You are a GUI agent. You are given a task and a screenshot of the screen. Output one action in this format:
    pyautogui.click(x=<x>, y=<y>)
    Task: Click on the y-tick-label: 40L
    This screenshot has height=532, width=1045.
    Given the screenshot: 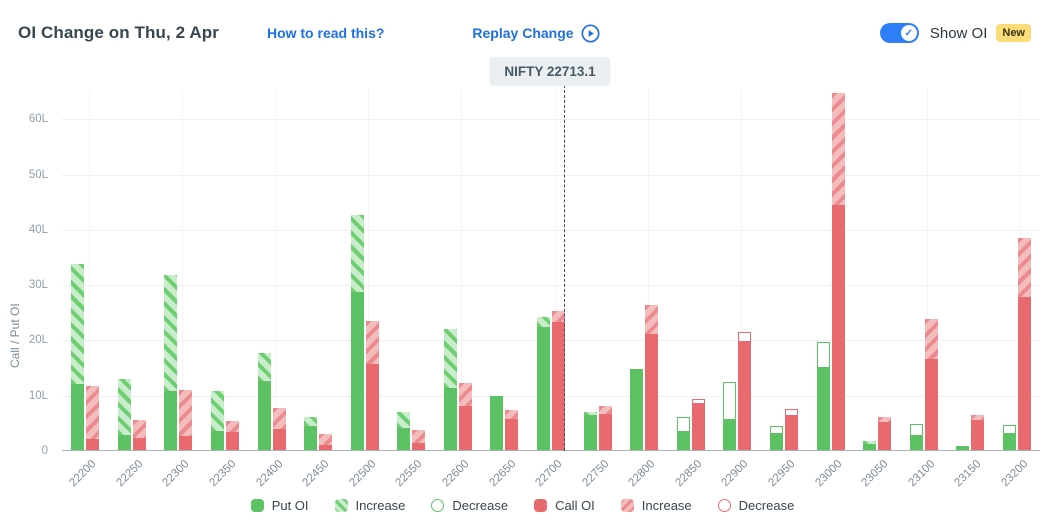 What is the action you would take?
    pyautogui.click(x=38, y=229)
    